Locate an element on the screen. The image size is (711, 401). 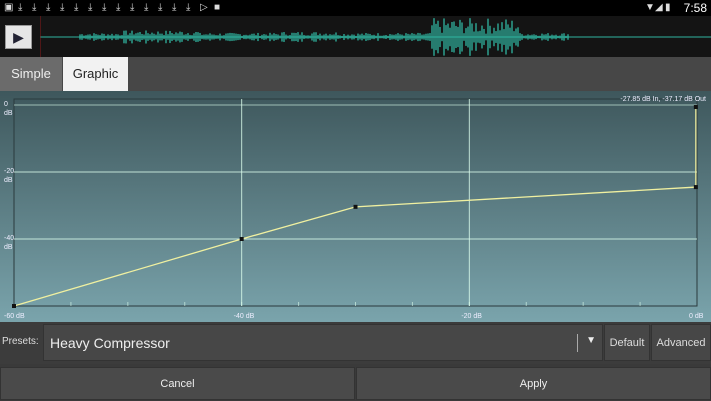
waveform is located at coordinates (375, 36).